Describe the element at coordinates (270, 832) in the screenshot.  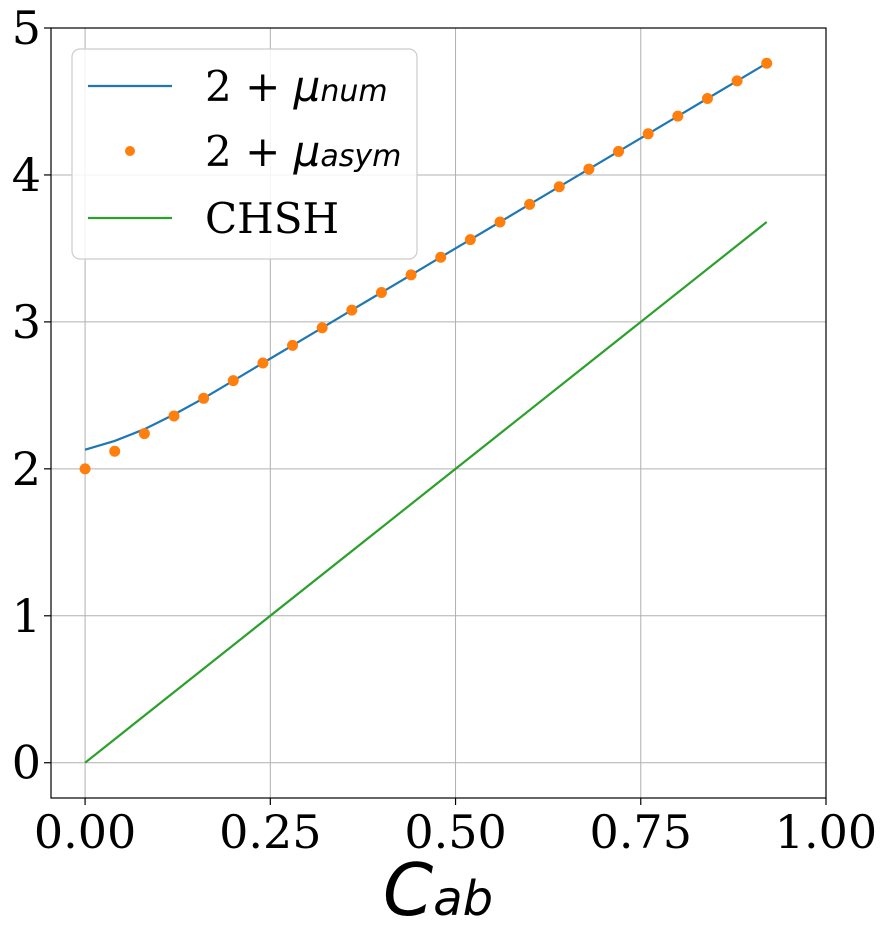
I see `x-tick-label: 0.25` at that location.